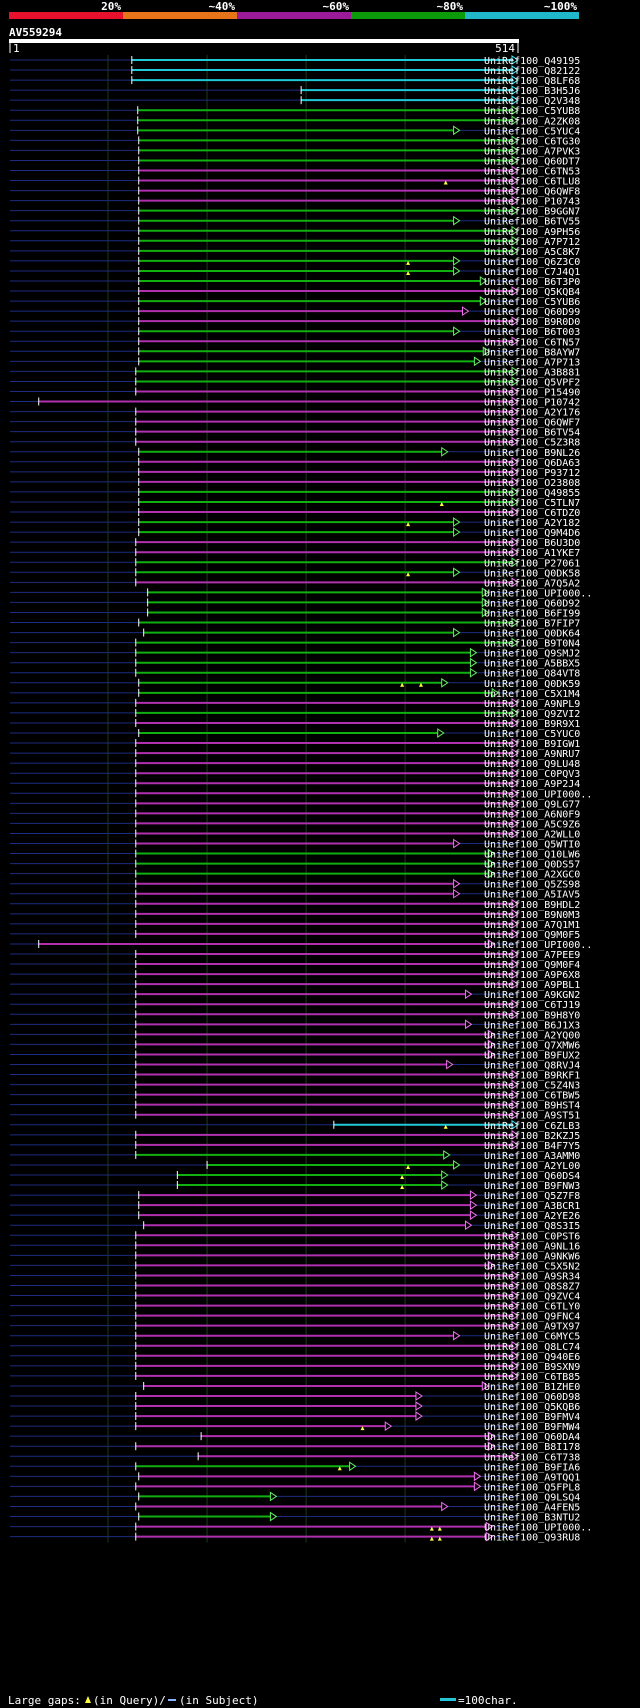 This screenshot has height=1708, width=640. I want to click on hit-label: UniRef100_A9TQQ1, so click(532, 1477).